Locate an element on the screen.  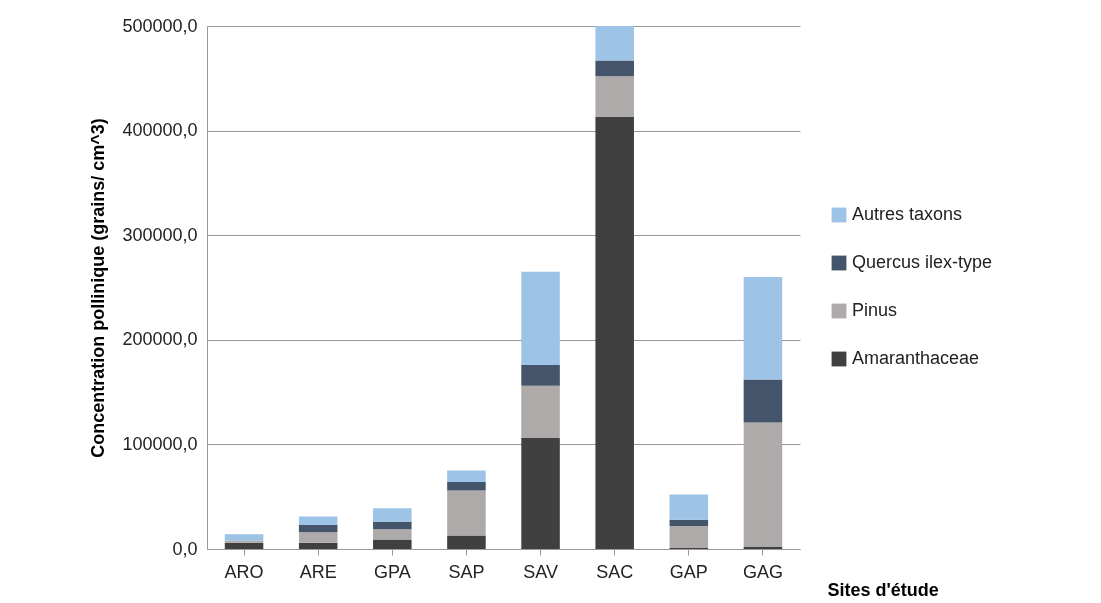
y-tick-label: 0,0 is located at coordinates (185, 548).